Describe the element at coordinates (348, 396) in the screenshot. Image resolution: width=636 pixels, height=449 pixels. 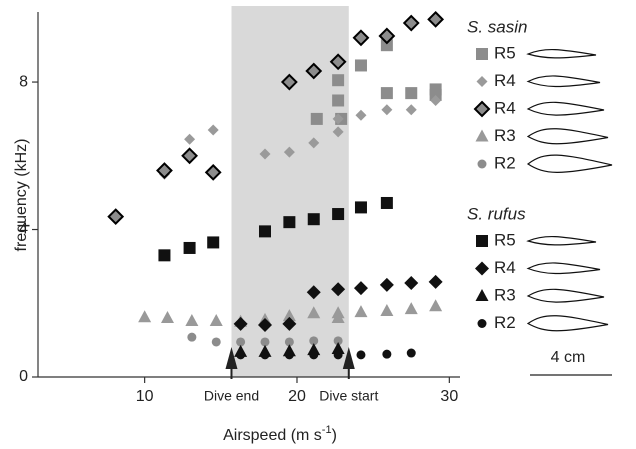
I see `annotation-label: Dive start` at that location.